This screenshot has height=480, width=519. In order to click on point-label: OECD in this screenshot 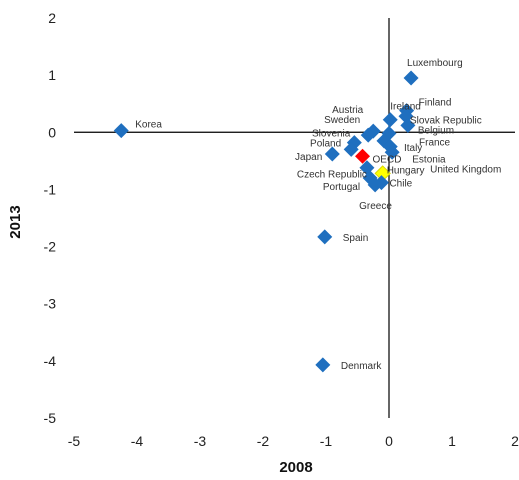, I will do `click(387, 159)`.